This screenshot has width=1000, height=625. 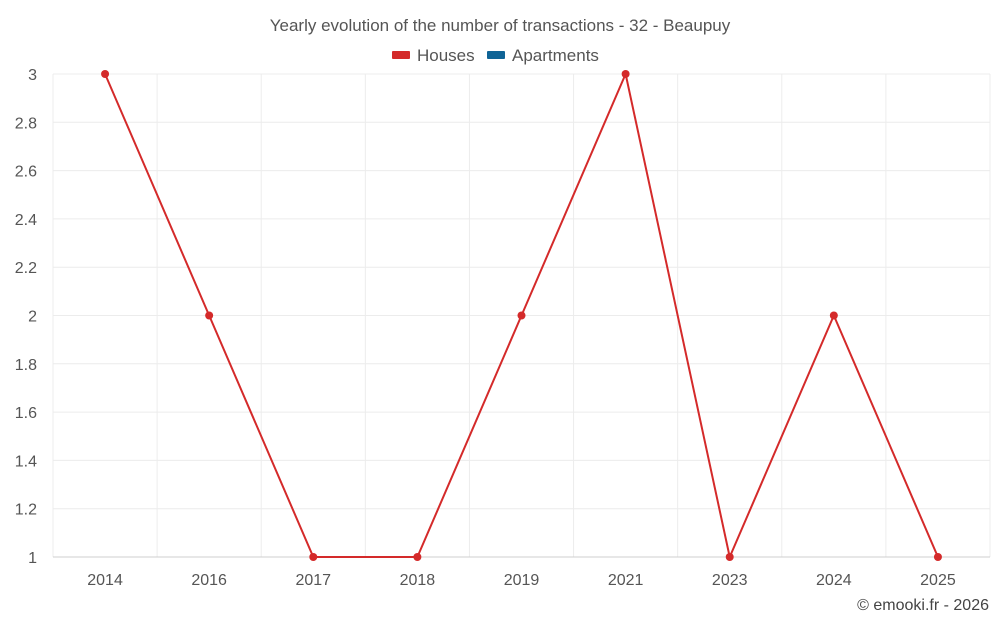 I want to click on legend-label-apartments: Apartments, so click(x=555, y=55).